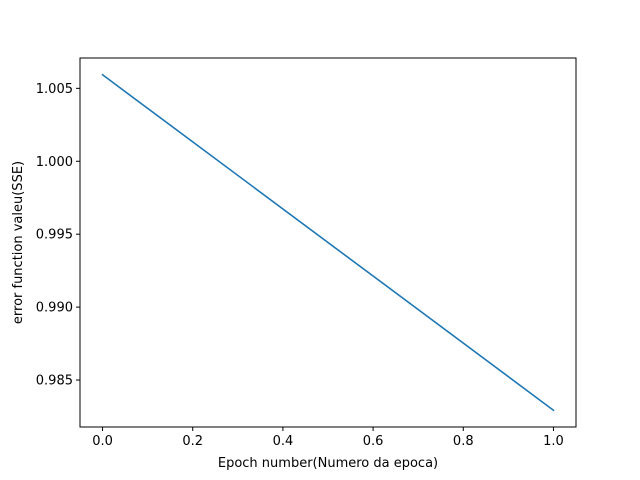 This screenshot has height=480, width=640. Describe the element at coordinates (328, 463) in the screenshot. I see `x-axis-label: Epoch number(Numero da epoca)` at that location.